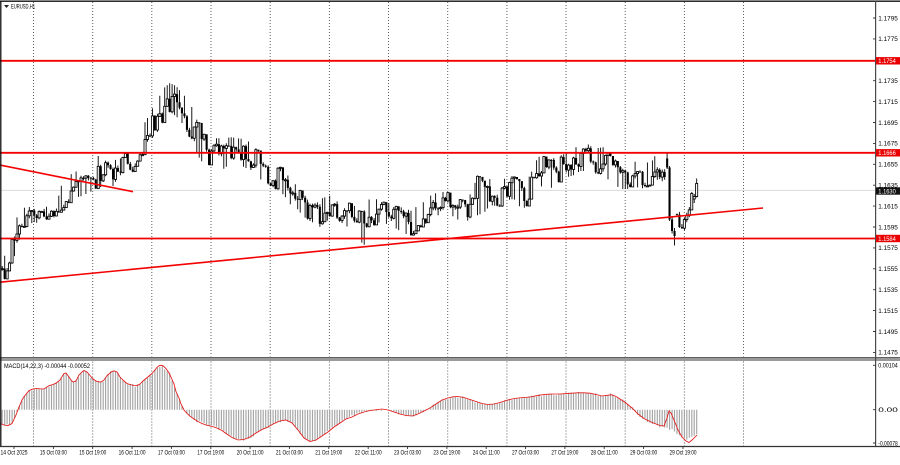 The width and height of the screenshot is (900, 465). I want to click on svg-text: 1.1775, so click(888, 39).